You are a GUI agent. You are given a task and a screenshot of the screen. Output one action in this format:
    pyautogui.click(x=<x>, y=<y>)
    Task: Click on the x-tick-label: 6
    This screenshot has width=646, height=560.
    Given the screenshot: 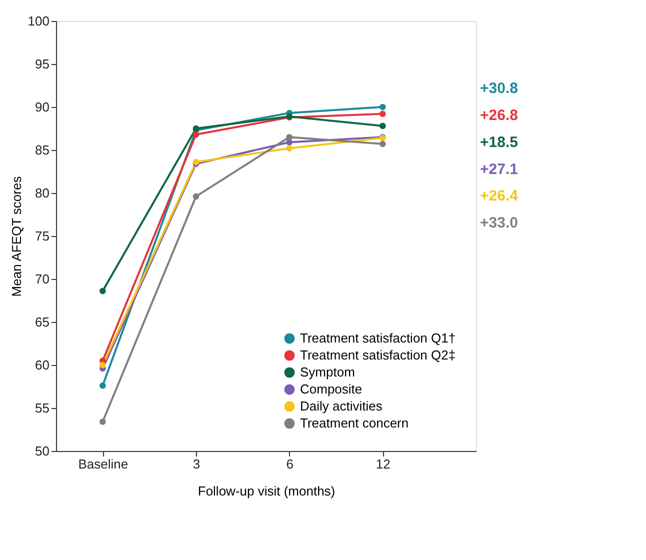 What is the action you would take?
    pyautogui.click(x=290, y=464)
    